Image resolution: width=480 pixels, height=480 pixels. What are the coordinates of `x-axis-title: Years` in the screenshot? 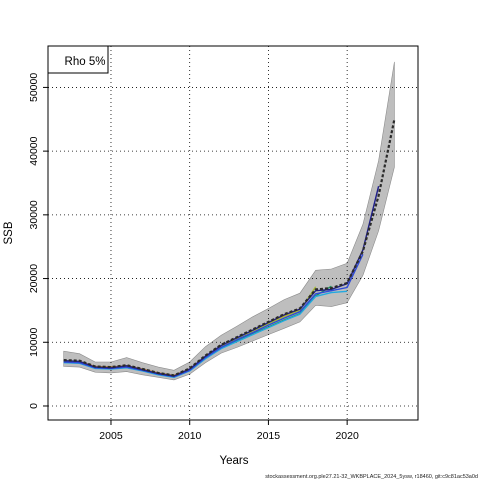 It's located at (234, 461).